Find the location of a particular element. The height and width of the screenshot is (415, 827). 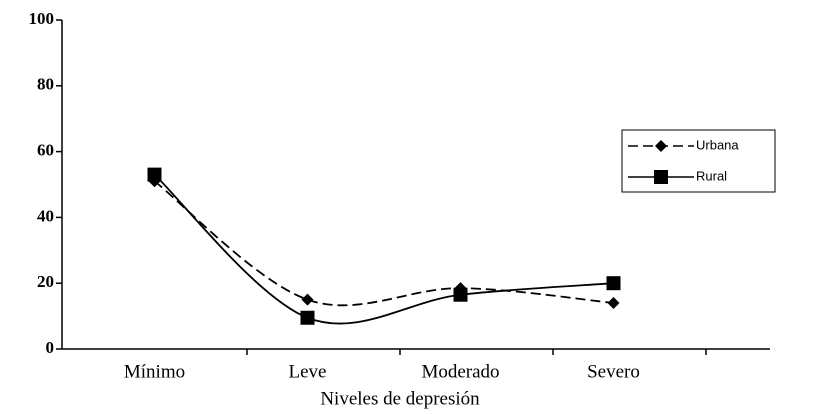

y-tick-label: 0 is located at coordinates (50, 347).